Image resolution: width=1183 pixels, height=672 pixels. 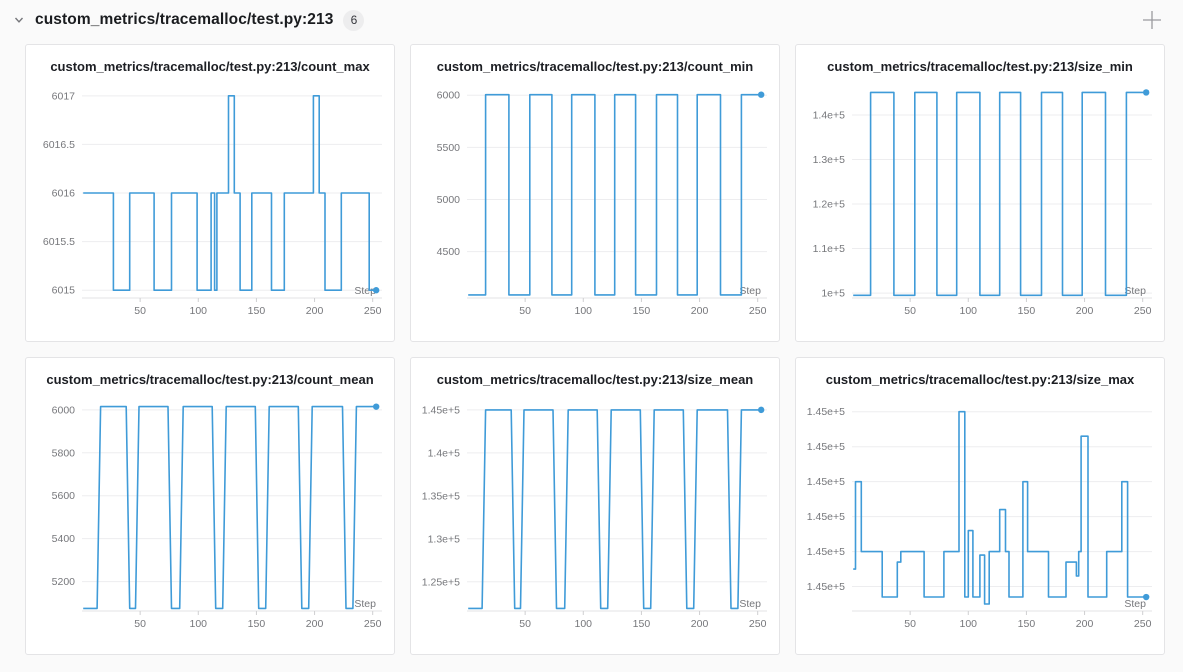 What do you see at coordinates (64, 496) in the screenshot?
I see `y-tick-label: 5600` at bounding box center [64, 496].